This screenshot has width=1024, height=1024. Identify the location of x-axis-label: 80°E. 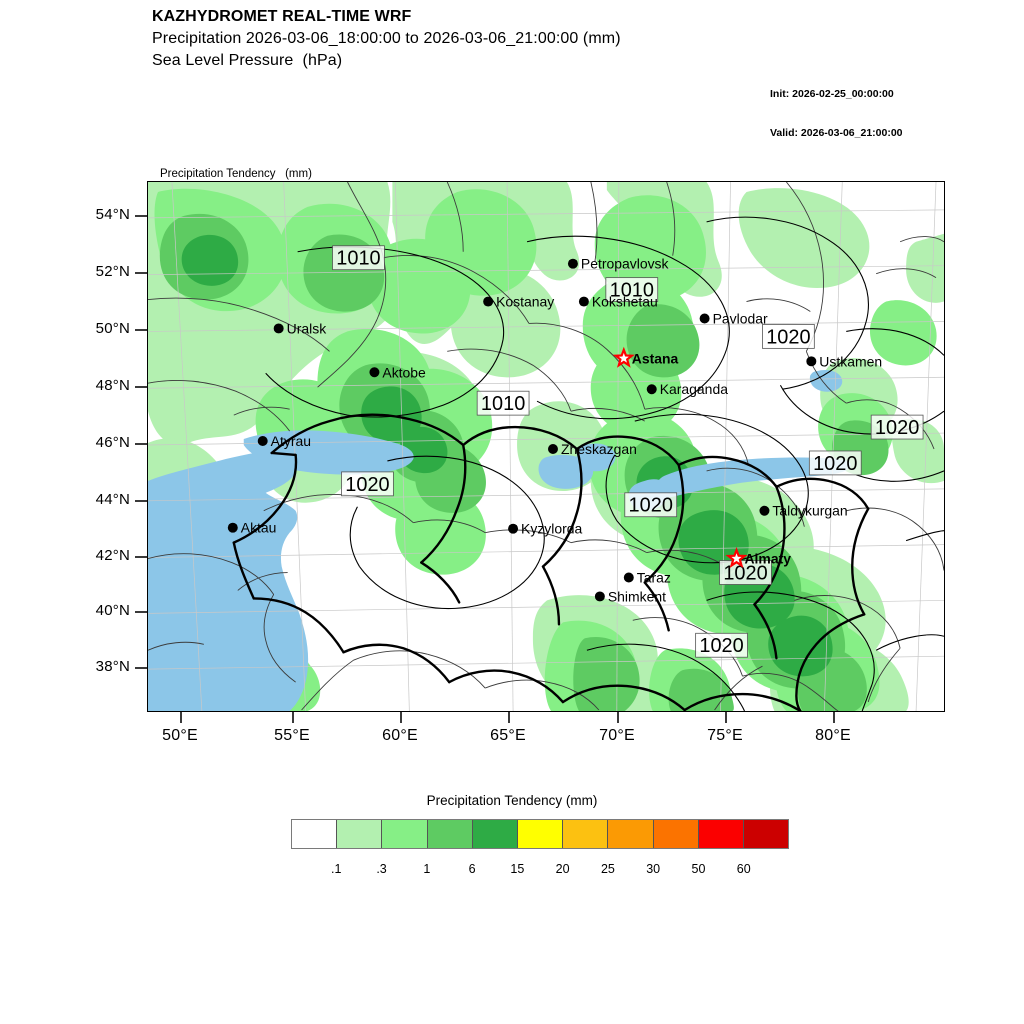
(833, 735).